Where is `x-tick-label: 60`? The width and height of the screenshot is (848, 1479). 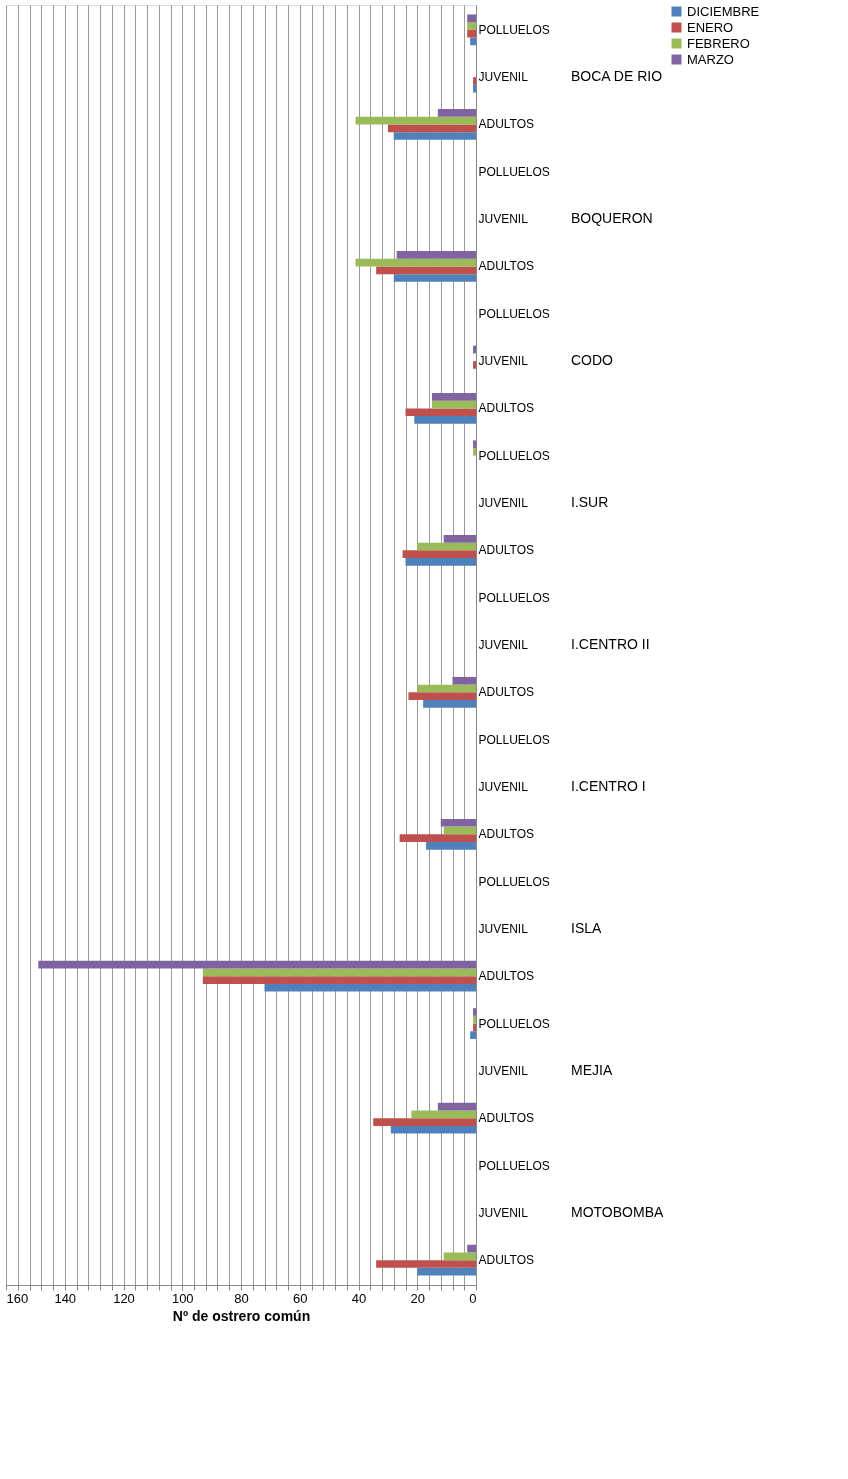
x-tick-label: 60 is located at coordinates (300, 1298).